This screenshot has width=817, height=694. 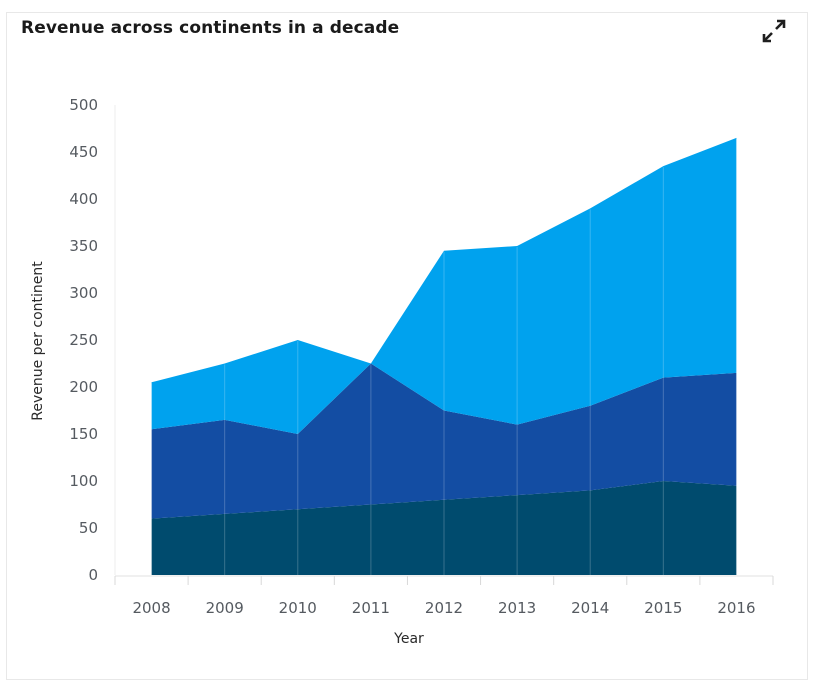 I want to click on x-tick-label: 2012, so click(x=444, y=608).